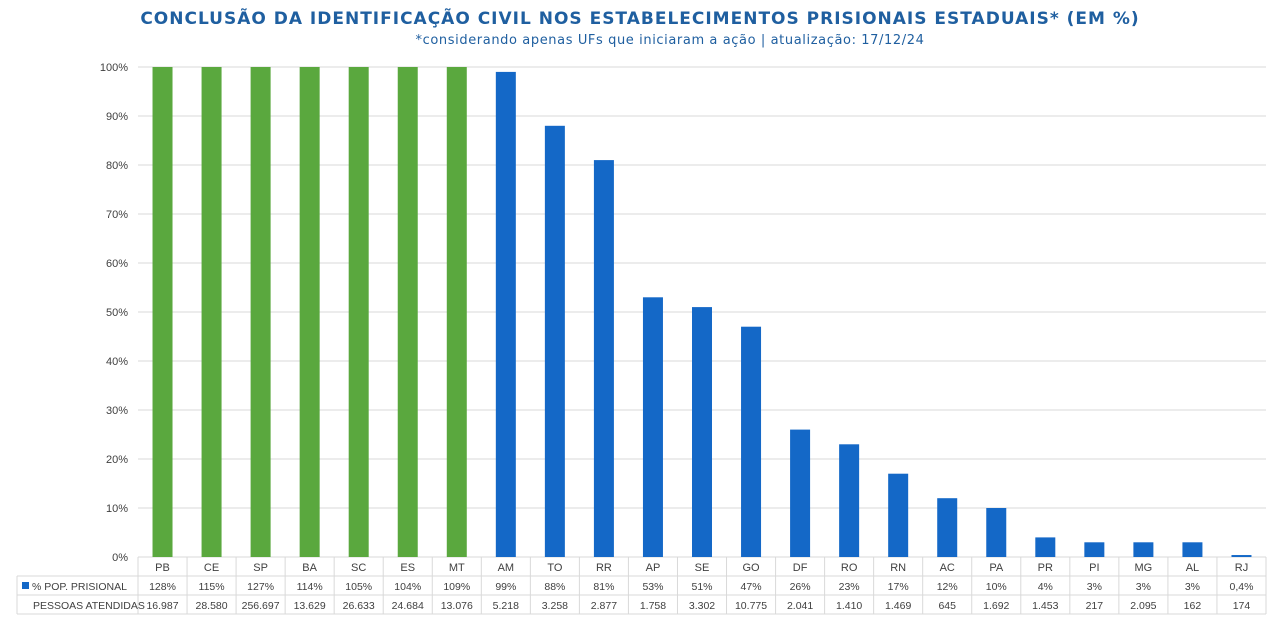  What do you see at coordinates (603, 587) in the screenshot?
I see `data-label: 81%` at bounding box center [603, 587].